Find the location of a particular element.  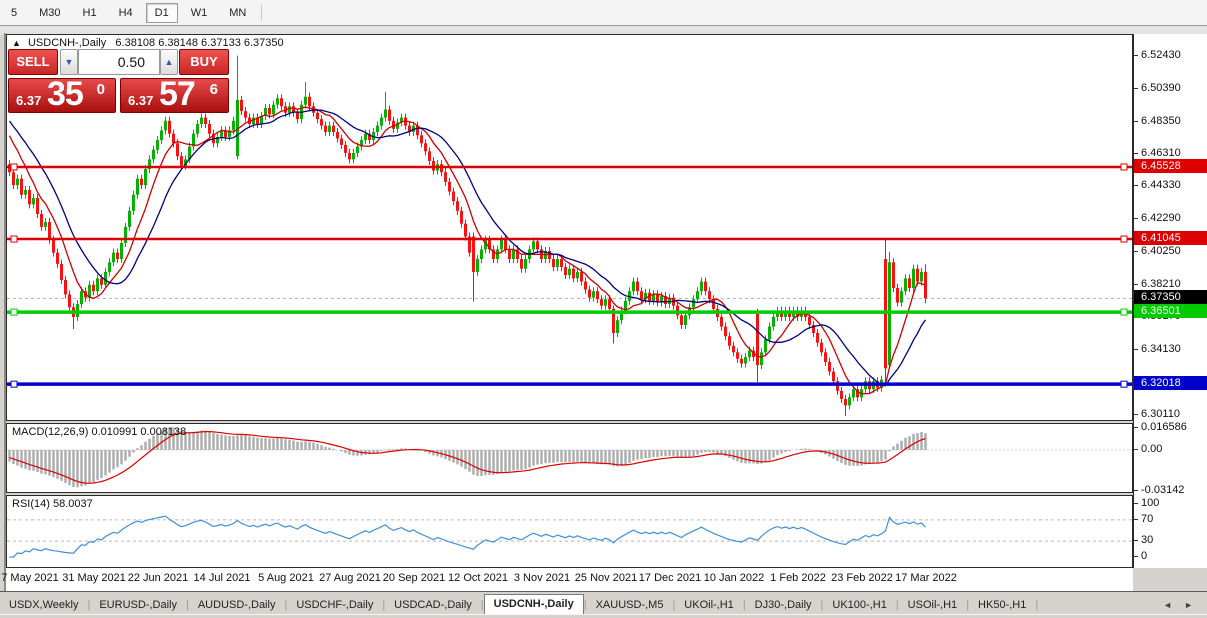

chart-tab-EURUSD-Daily: EURUSD-,Daily is located at coordinates (138, 605).